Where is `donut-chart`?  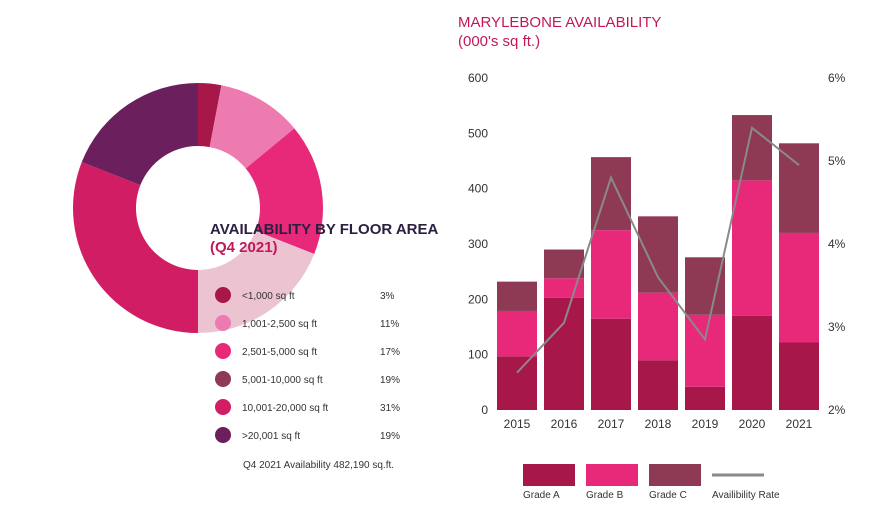
donut-chart is located at coordinates (198, 208).